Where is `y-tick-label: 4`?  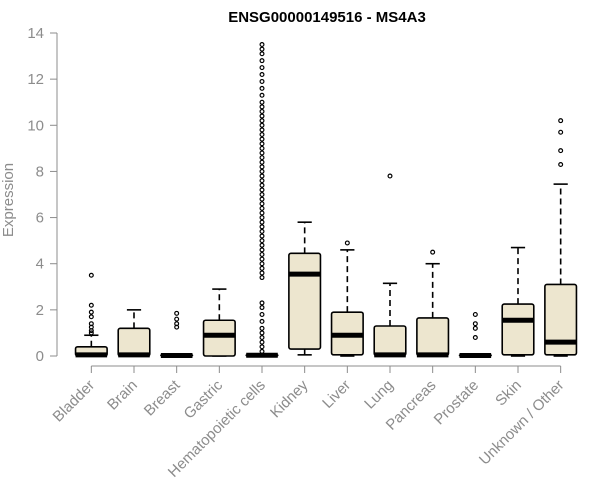
y-tick-label: 4 is located at coordinates (40, 264).